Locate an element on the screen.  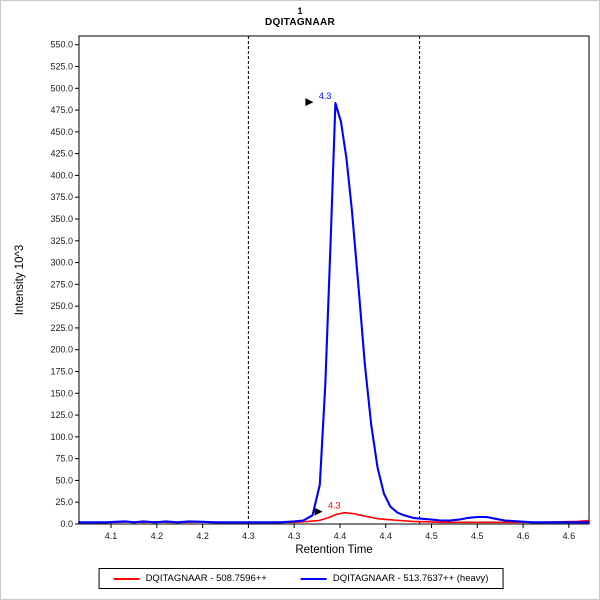
chart-title: 1 DQITAGNAAR is located at coordinates (300, 17).